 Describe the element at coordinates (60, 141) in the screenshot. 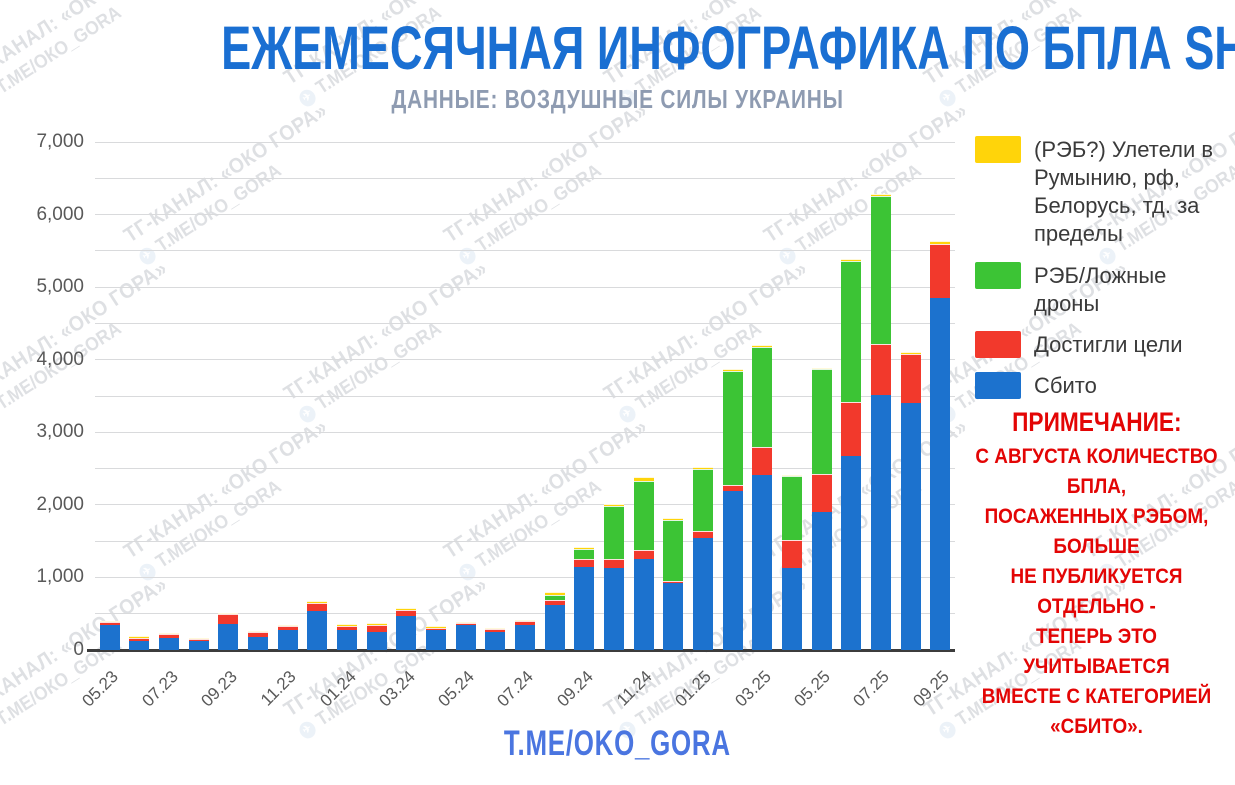

I see `y-tick-label: 7,000` at that location.